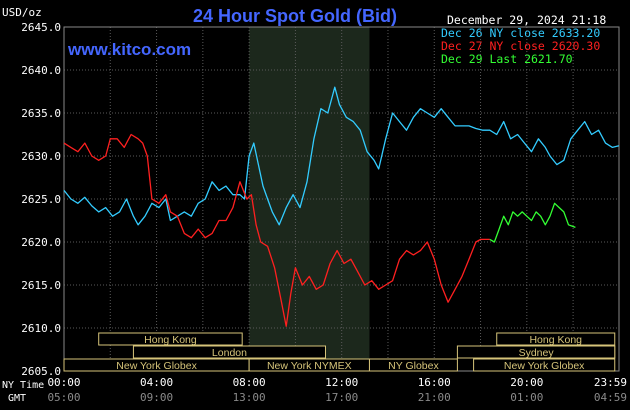 Image resolution: width=630 pixels, height=410 pixels. Describe the element at coordinates (23, 385) in the screenshot. I see `x-label-ny-time: NY Time` at that location.